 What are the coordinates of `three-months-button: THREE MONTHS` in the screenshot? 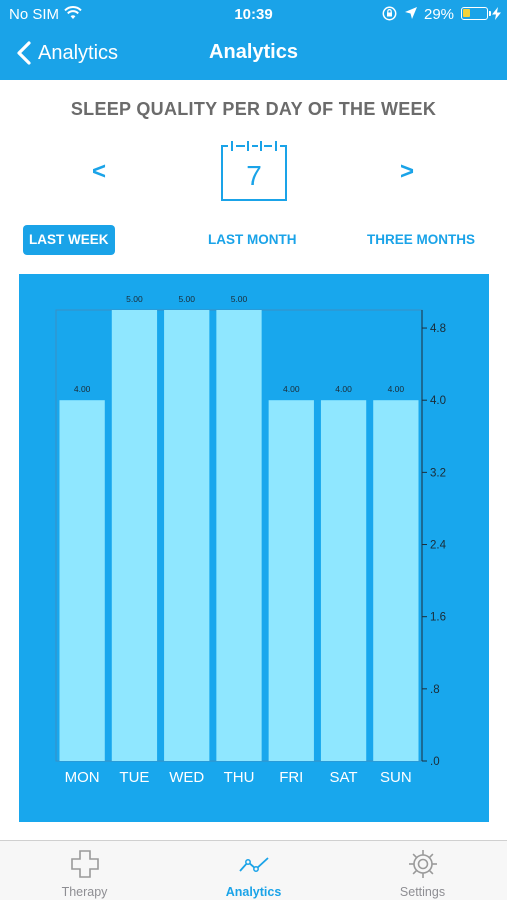 It's located at (421, 239).